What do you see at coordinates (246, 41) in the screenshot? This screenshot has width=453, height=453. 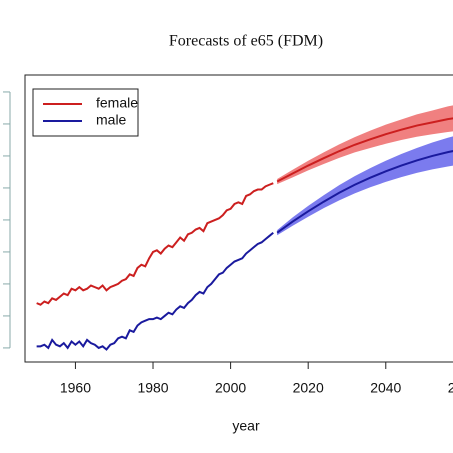 I see `chart-title: Forecasts of e65 (FDM)` at bounding box center [246, 41].